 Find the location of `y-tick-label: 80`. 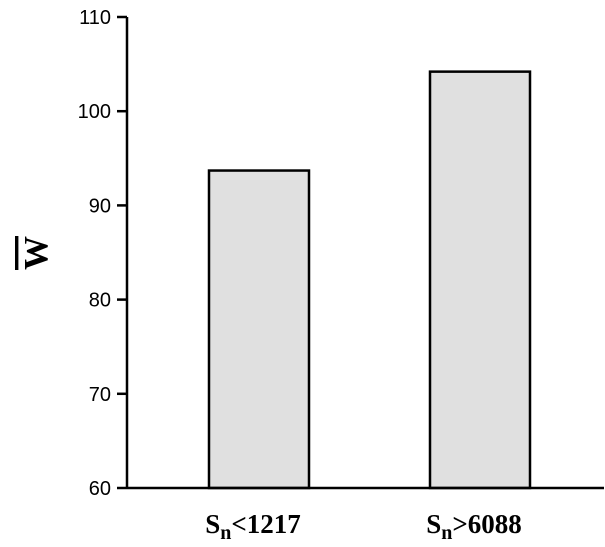

y-tick-label: 80 is located at coordinates (100, 301).